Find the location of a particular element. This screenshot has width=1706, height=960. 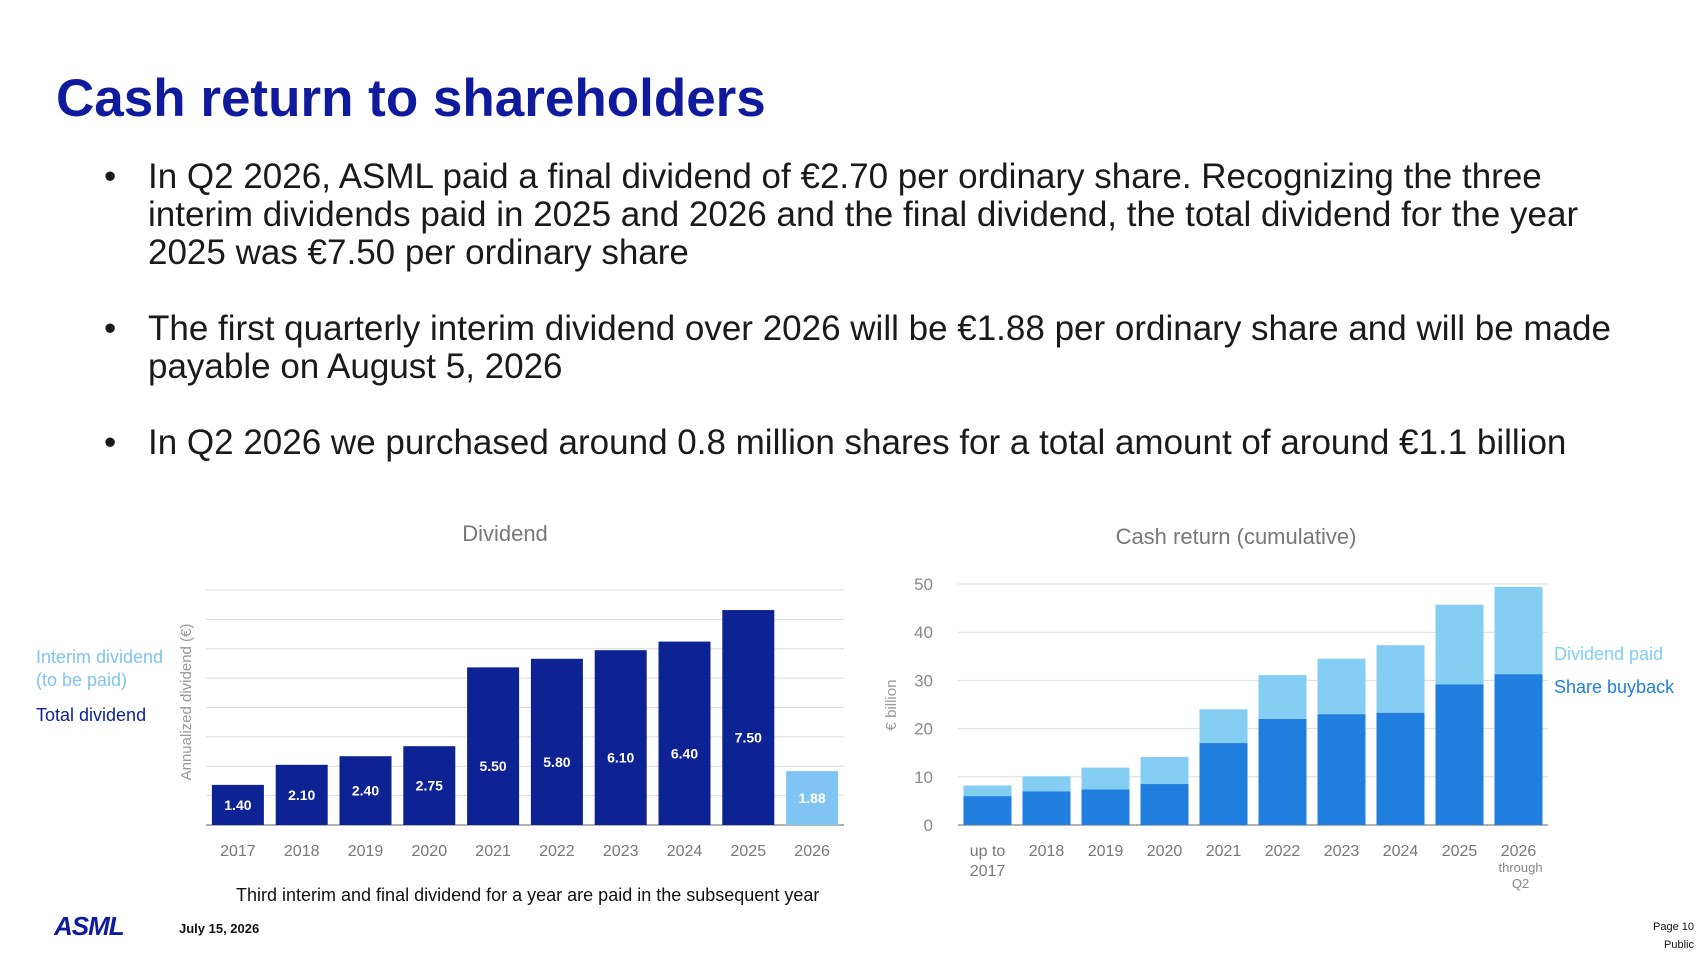

y-tick-label: 10 is located at coordinates (923, 777).